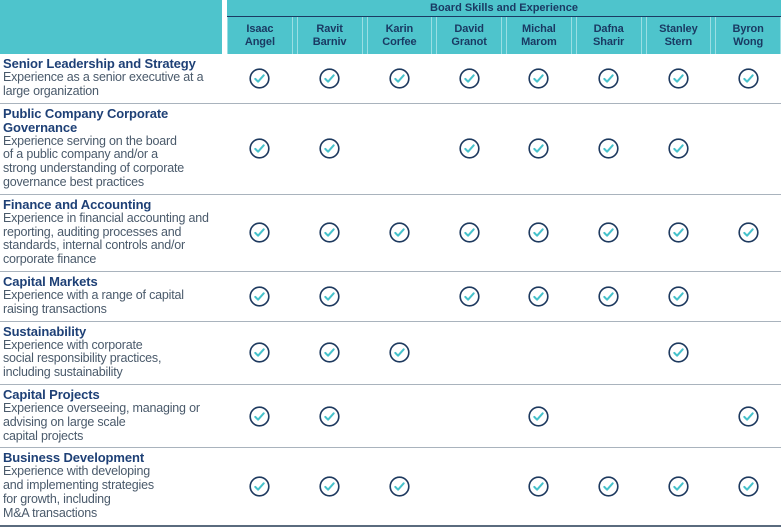  Describe the element at coordinates (469, 35) in the screenshot. I see `member-name-header: David Granot` at that location.